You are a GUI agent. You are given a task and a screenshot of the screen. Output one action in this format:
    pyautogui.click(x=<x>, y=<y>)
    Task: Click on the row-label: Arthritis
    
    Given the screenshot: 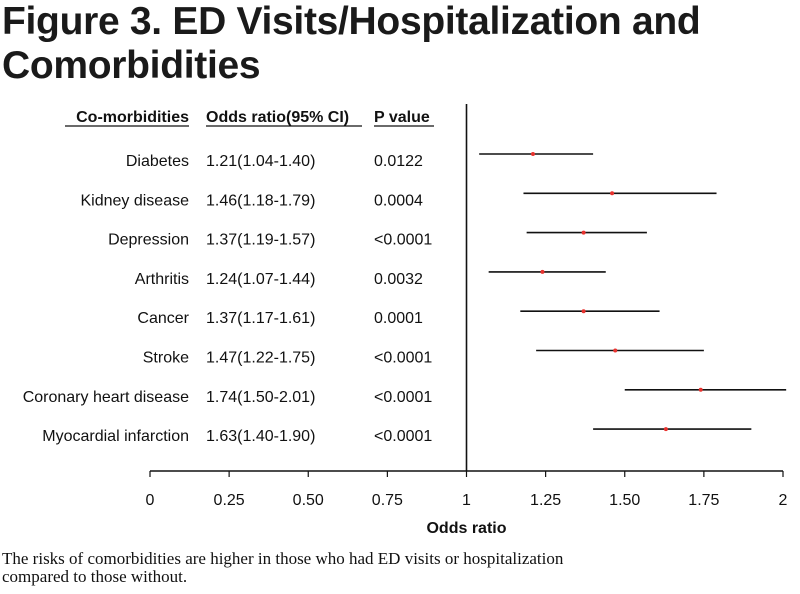 What is the action you would take?
    pyautogui.click(x=162, y=279)
    